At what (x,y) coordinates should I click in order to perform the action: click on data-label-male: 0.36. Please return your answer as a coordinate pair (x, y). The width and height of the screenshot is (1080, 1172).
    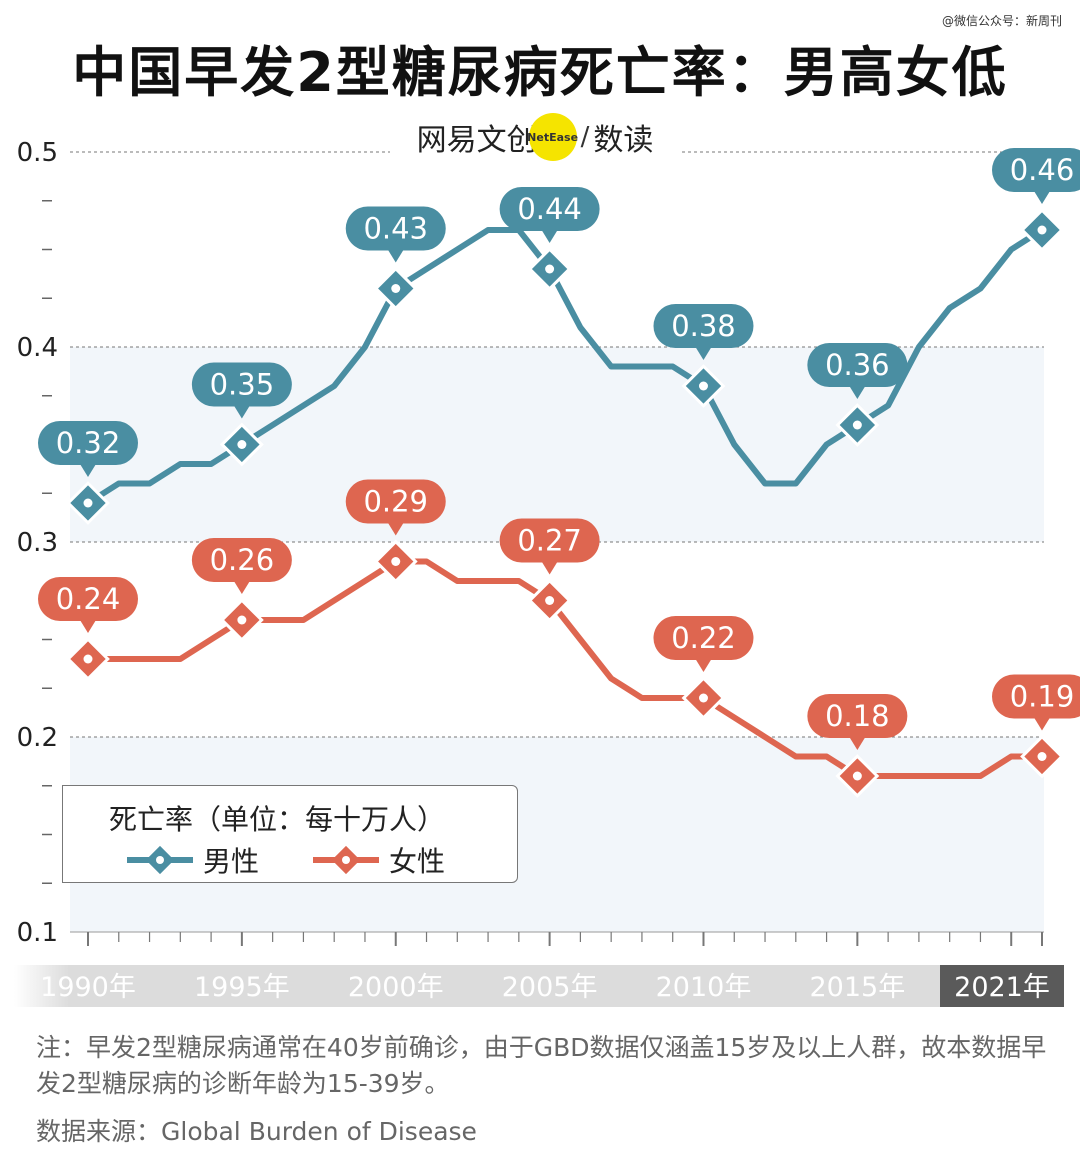
    Looking at the image, I should click on (857, 371).